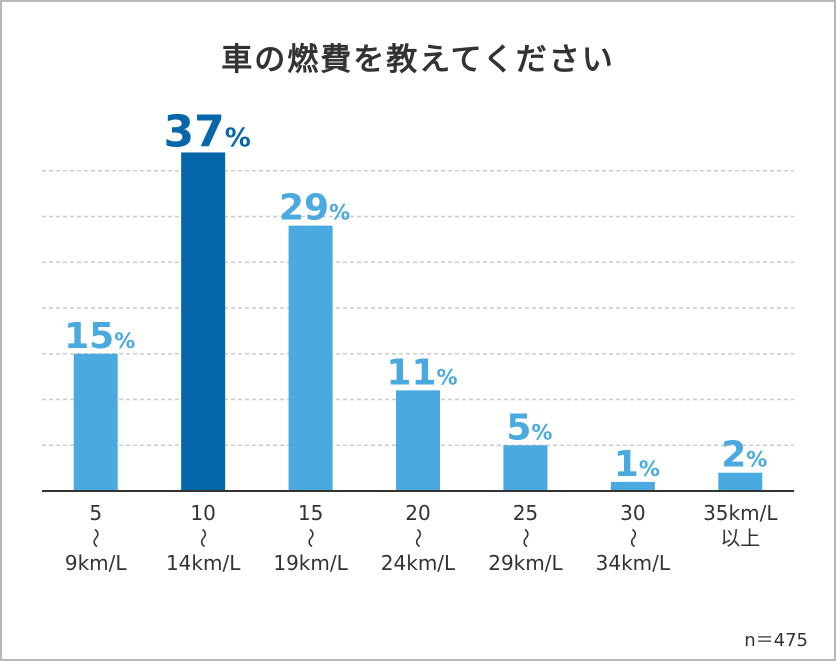 The height and width of the screenshot is (661, 836). What do you see at coordinates (314, 208) in the screenshot?
I see `data-label: 29%` at bounding box center [314, 208].